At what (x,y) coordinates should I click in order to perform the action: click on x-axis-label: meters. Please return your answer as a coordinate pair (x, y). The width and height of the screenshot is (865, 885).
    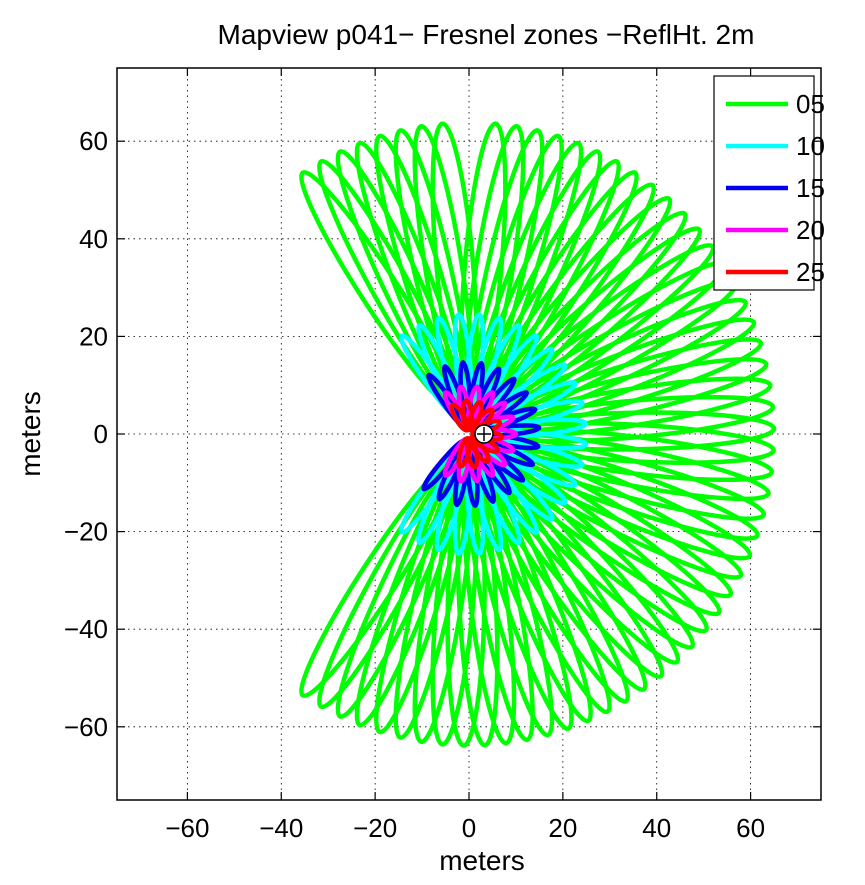
    Looking at the image, I should click on (482, 860).